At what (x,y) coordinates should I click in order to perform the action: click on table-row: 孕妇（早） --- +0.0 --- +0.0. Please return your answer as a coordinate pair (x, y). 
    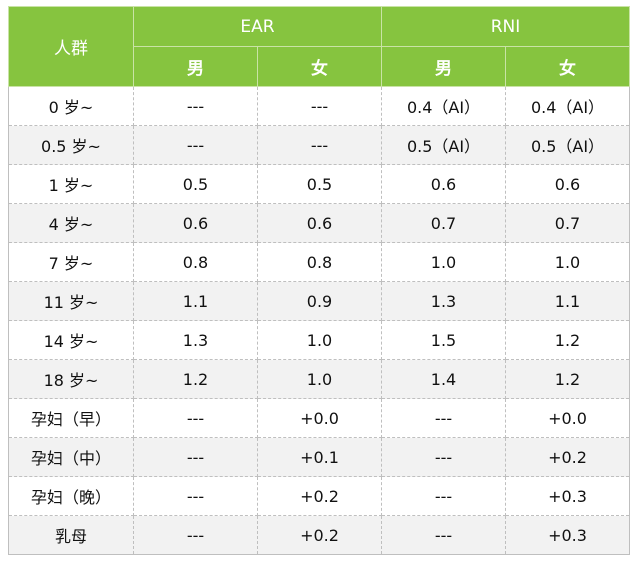
    Looking at the image, I should click on (319, 418).